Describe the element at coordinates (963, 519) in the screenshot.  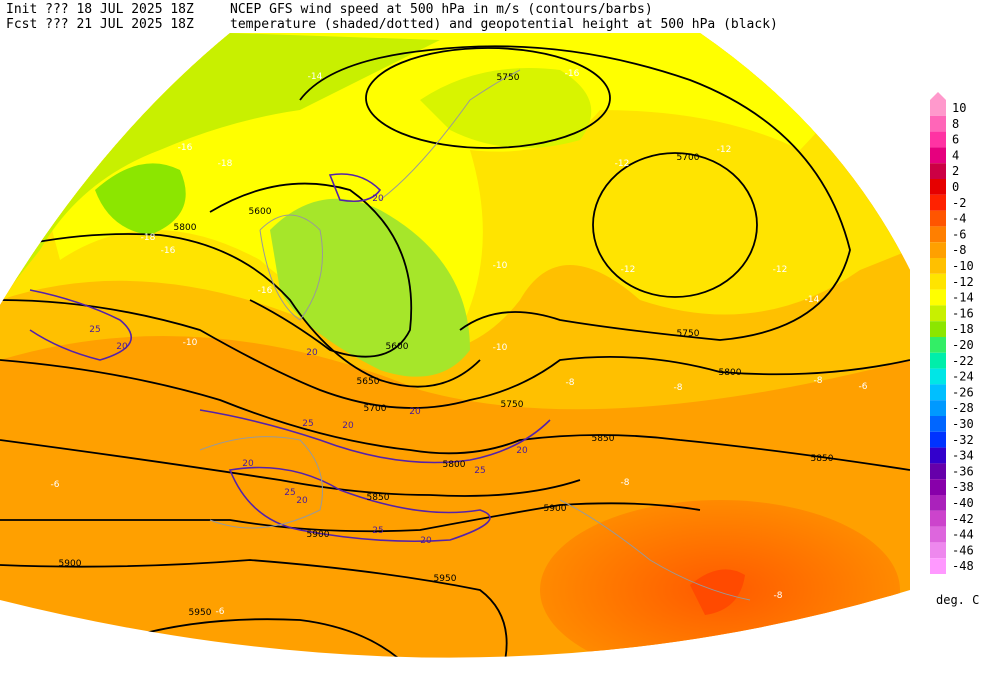
I see `colorbar-label: -42` at that location.